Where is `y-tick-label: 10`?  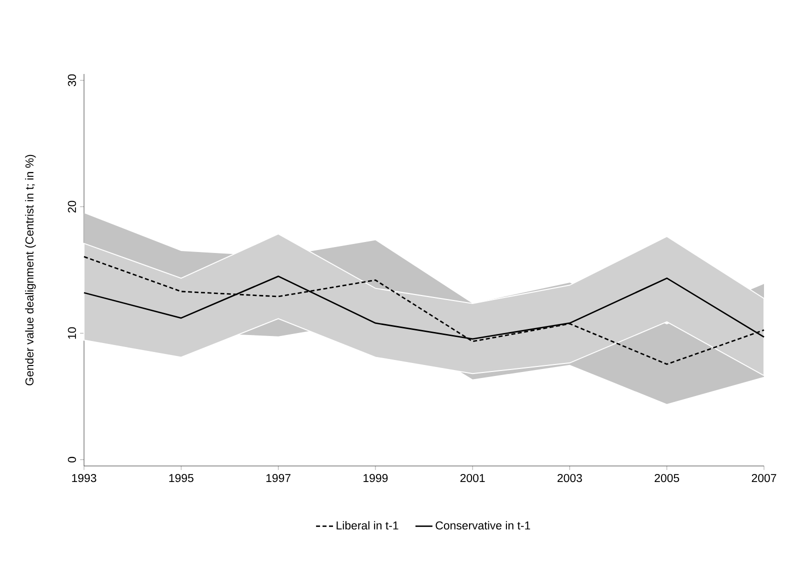
y-tick-label: 10 is located at coordinates (72, 333).